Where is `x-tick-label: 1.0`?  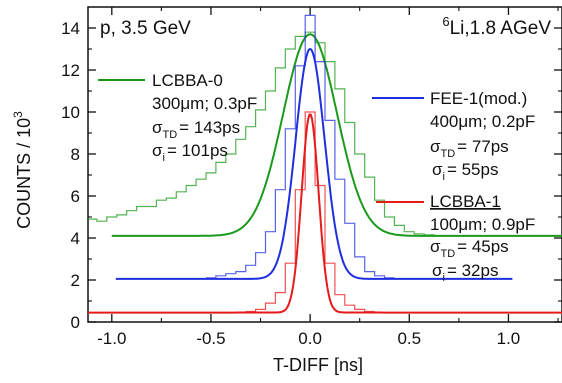 x-tick-label: 1.0 is located at coordinates (509, 338).